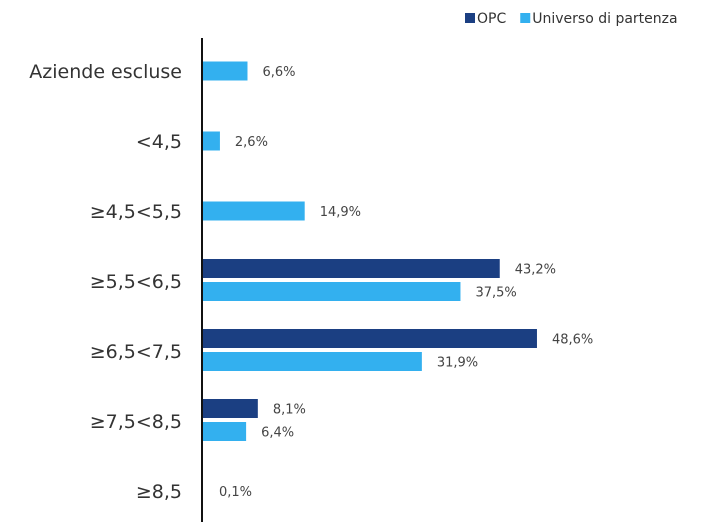 This screenshot has width=712, height=525. Describe the element at coordinates (251, 142) in the screenshot. I see `value-label-universo: 2,6%` at that location.